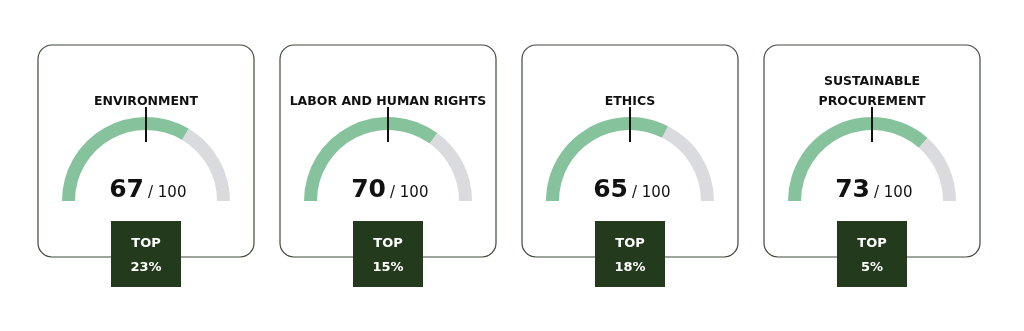  Describe the element at coordinates (630, 100) in the screenshot. I see `chart-title: ETHICS` at that location.